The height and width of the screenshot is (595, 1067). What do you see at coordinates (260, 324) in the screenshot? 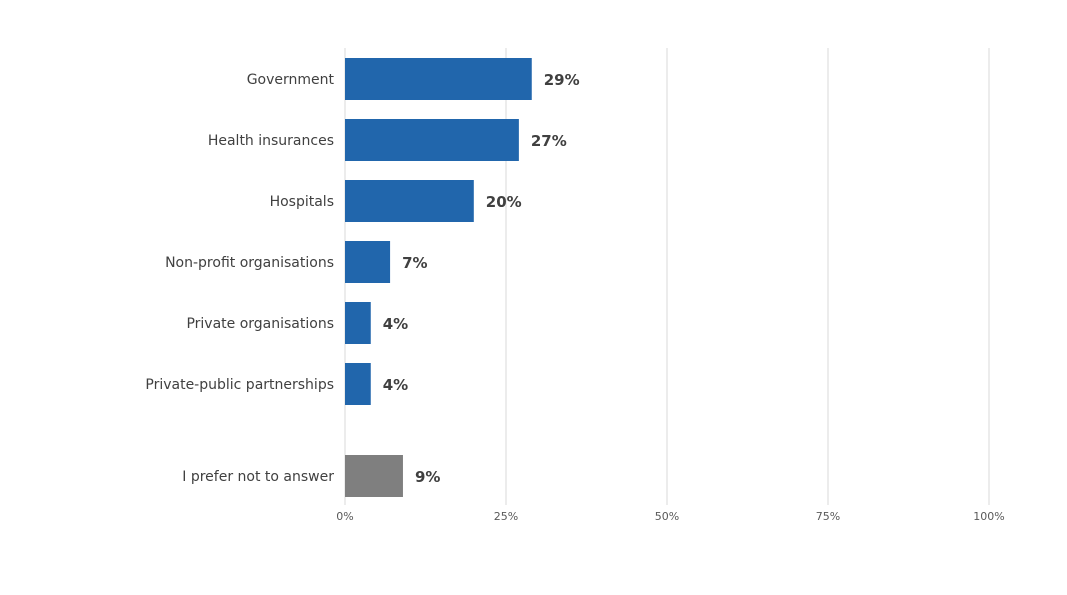
I see `category-label: Private organisations` at bounding box center [260, 324].